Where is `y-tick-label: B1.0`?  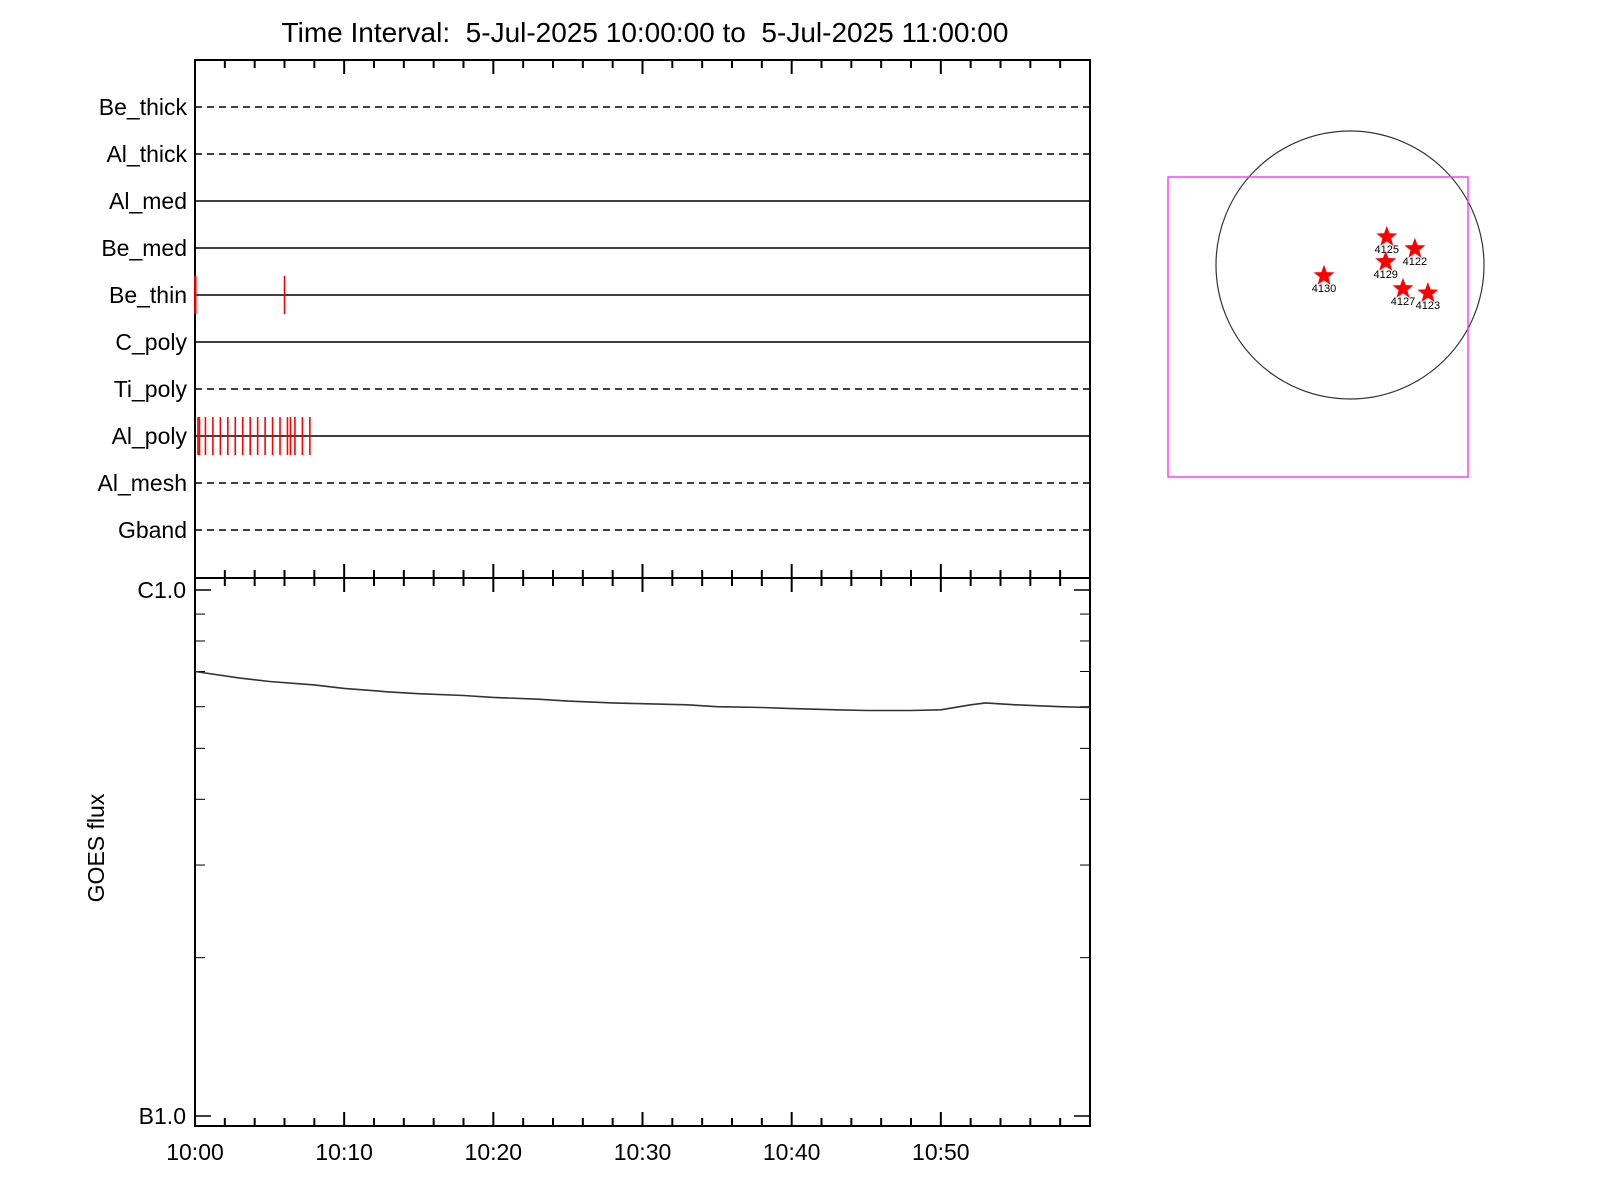 y-tick-label: B1.0 is located at coordinates (162, 1116).